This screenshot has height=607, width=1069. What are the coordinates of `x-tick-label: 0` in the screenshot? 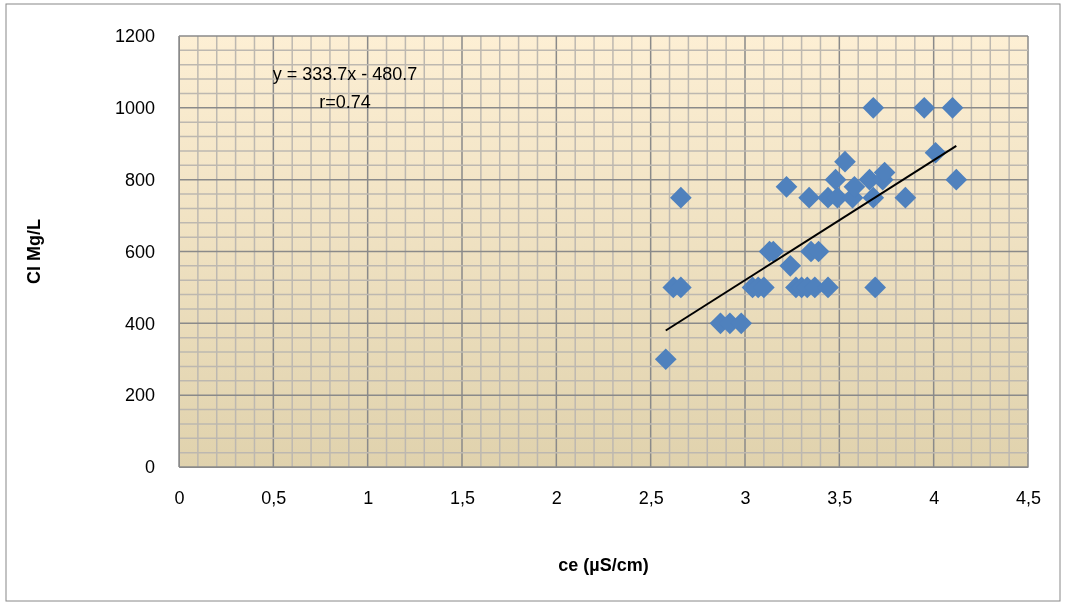 It's located at (179, 497).